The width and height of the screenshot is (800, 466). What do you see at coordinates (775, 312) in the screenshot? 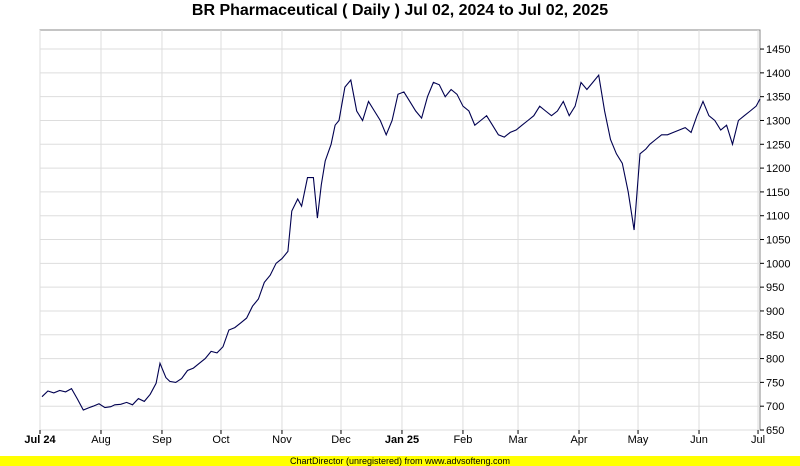
I see `y-tick-label: 900` at bounding box center [775, 312].